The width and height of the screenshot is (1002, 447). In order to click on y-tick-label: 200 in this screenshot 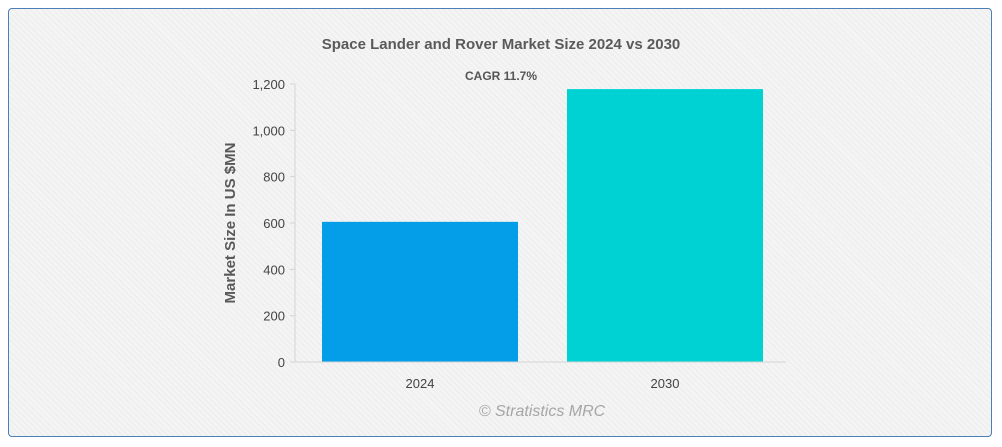, I will do `click(274, 316)`.